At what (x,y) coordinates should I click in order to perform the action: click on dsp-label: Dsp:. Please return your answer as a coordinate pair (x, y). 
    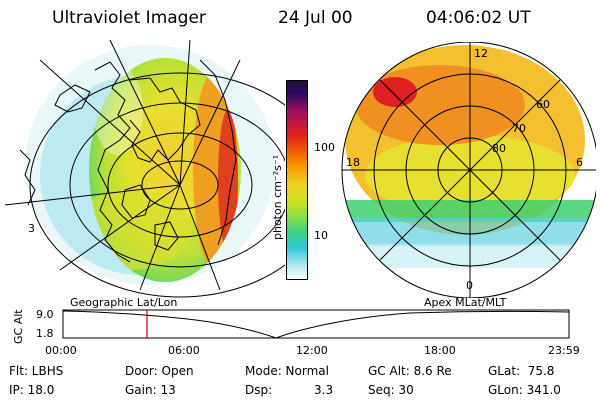
    Looking at the image, I should click on (259, 390).